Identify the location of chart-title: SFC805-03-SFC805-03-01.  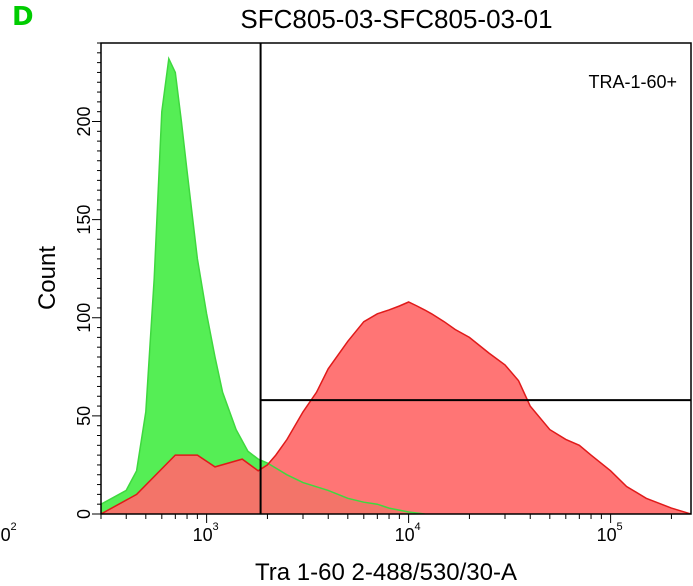
(396, 19).